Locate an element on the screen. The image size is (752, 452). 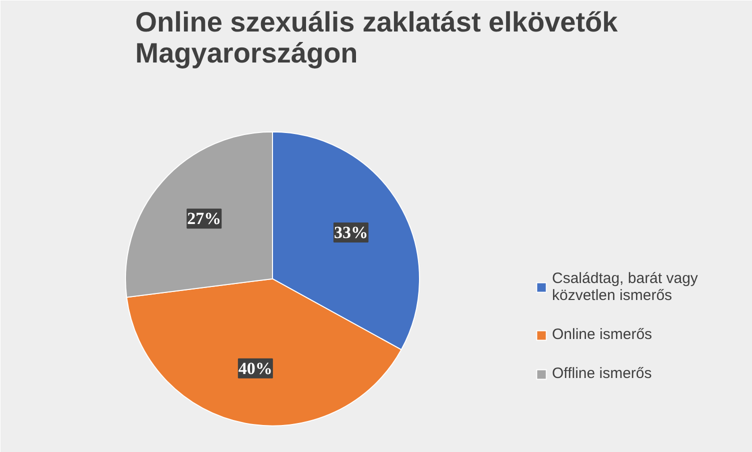
legend-label: Családtag, barát vagy közvetlen ismerős is located at coordinates (625, 287).